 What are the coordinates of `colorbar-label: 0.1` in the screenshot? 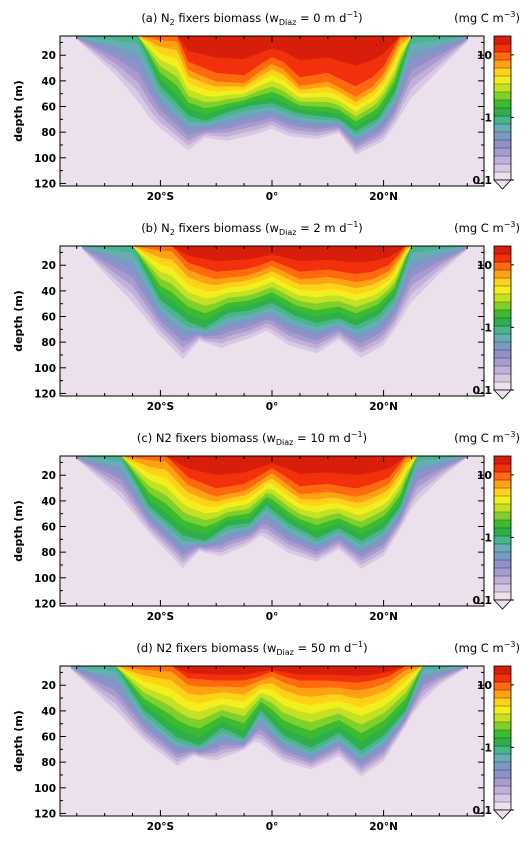 It's located at (483, 180).